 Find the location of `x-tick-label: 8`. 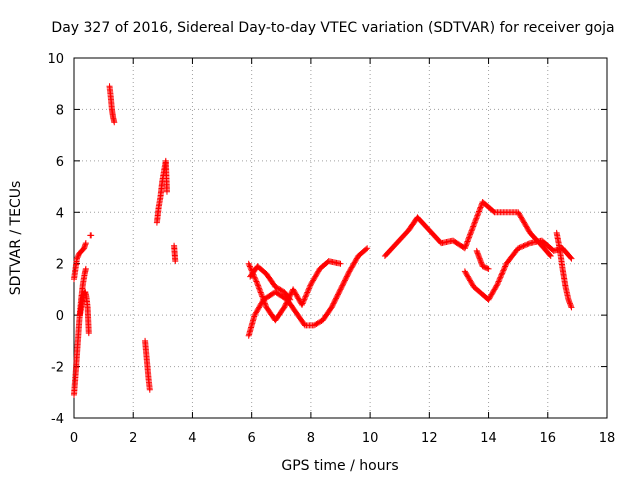

x-tick-label: 8 is located at coordinates (311, 438).